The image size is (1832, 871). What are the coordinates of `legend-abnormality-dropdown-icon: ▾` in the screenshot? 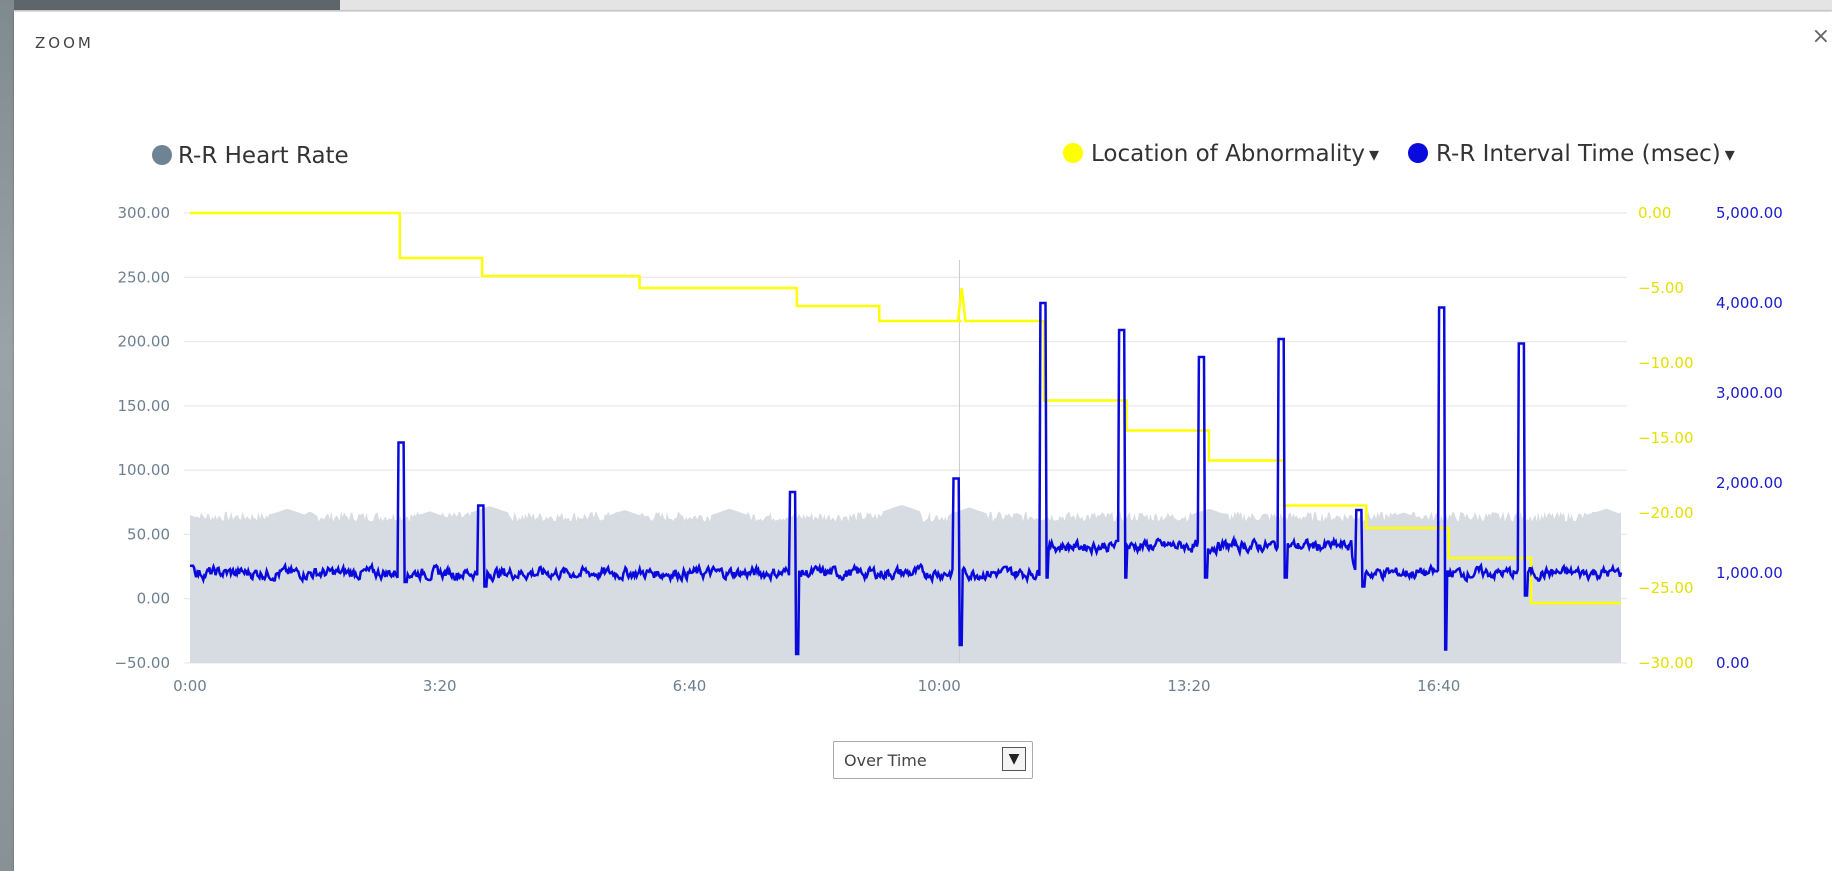 It's located at (1374, 154).